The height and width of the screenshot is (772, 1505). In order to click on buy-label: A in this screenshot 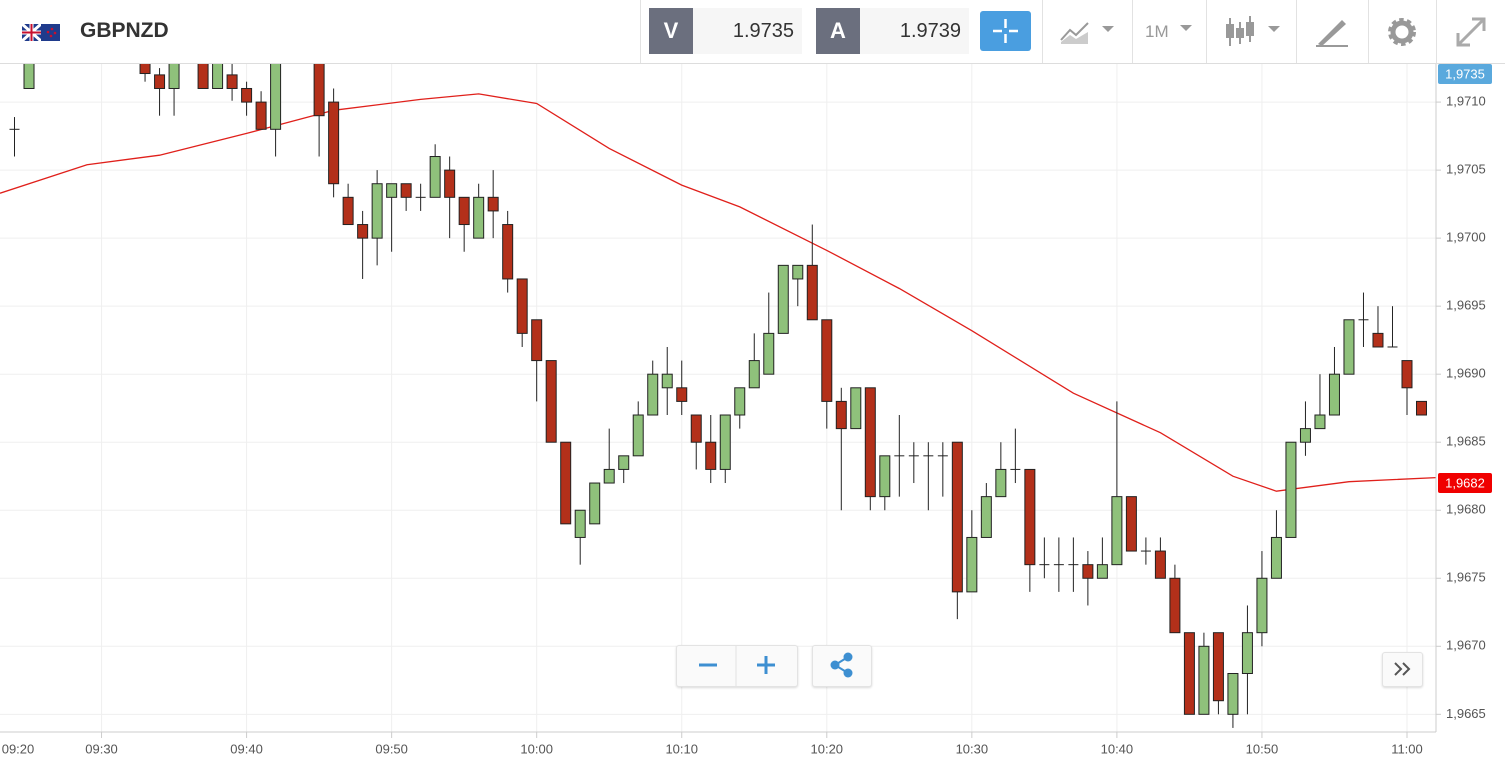, I will do `click(838, 31)`.